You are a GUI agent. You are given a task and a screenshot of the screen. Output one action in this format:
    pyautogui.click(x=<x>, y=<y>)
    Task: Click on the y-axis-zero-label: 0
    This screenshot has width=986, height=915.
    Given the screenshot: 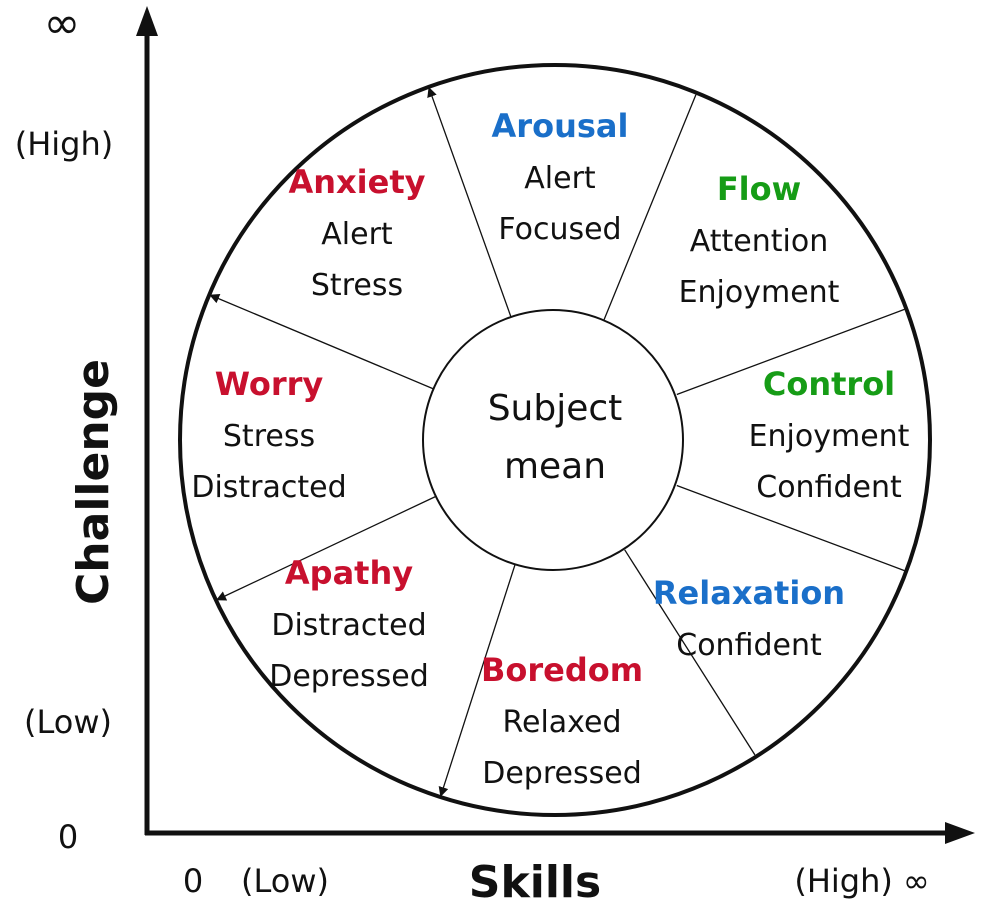 What is the action you would take?
    pyautogui.click(x=68, y=837)
    